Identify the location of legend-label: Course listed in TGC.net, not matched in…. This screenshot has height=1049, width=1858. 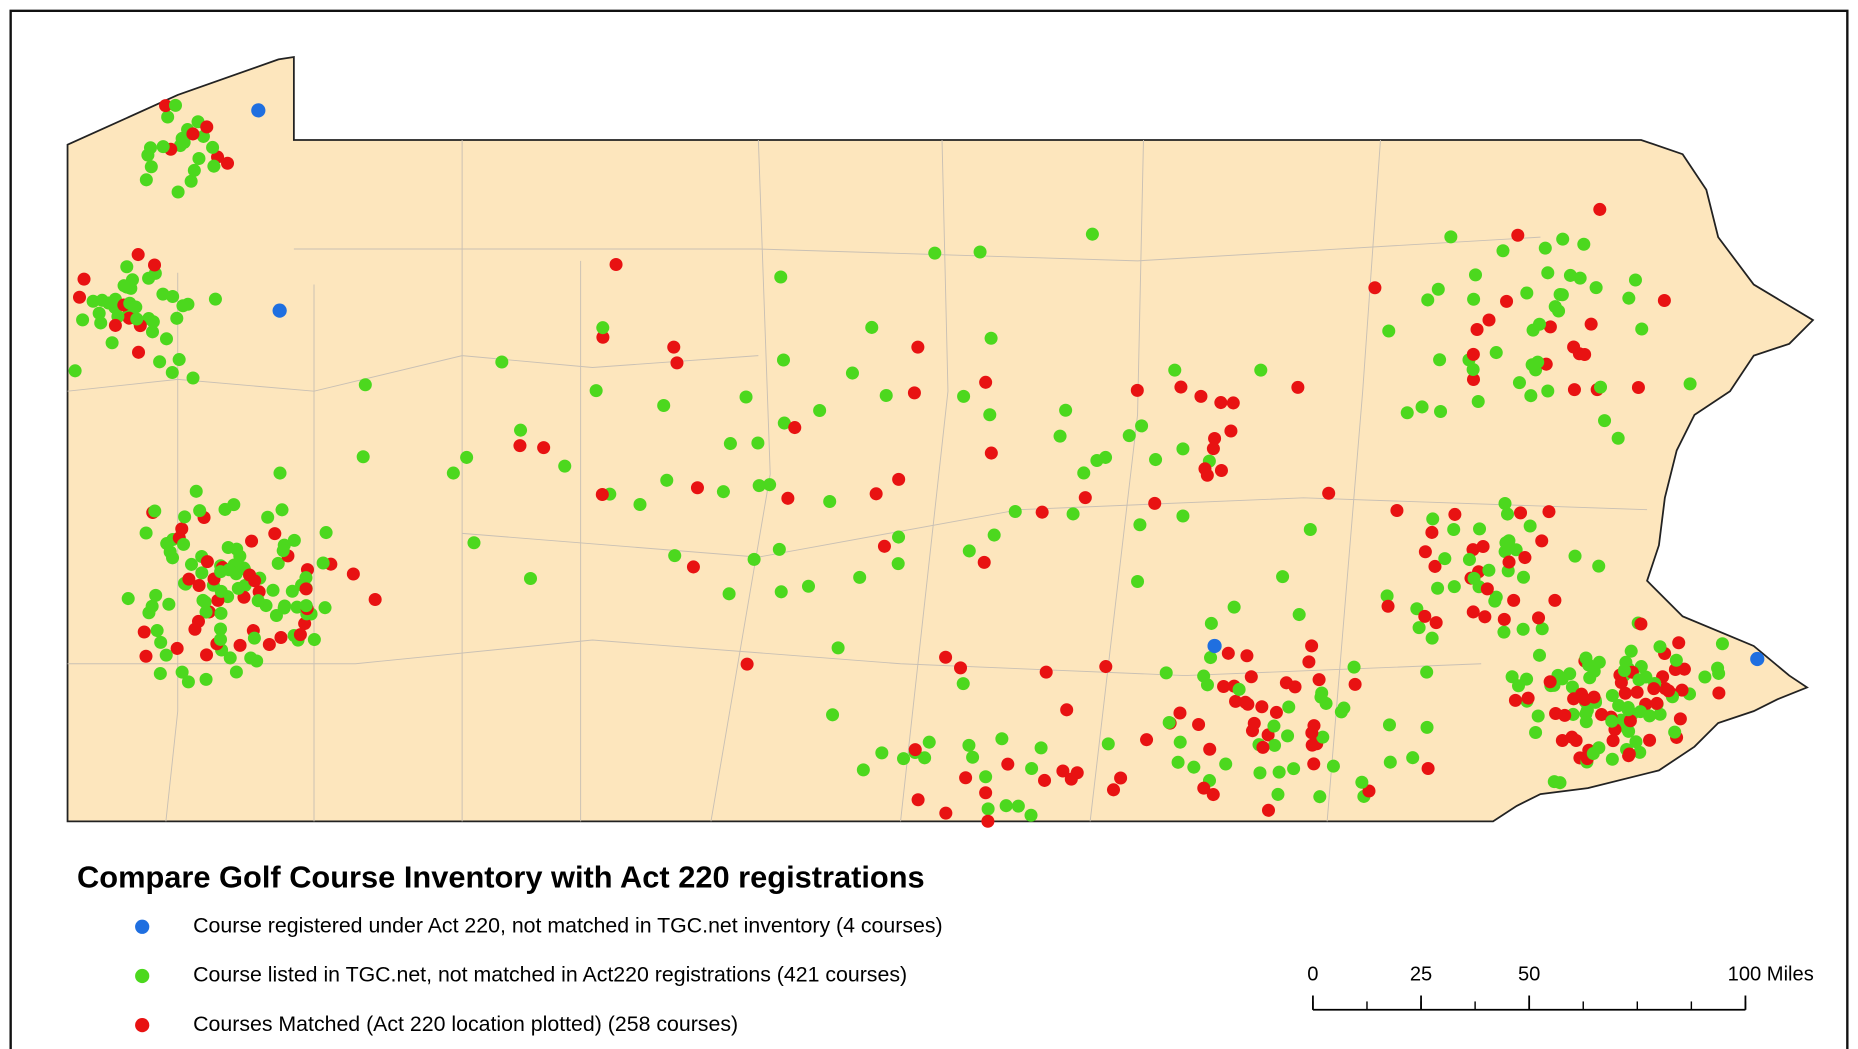
(550, 975).